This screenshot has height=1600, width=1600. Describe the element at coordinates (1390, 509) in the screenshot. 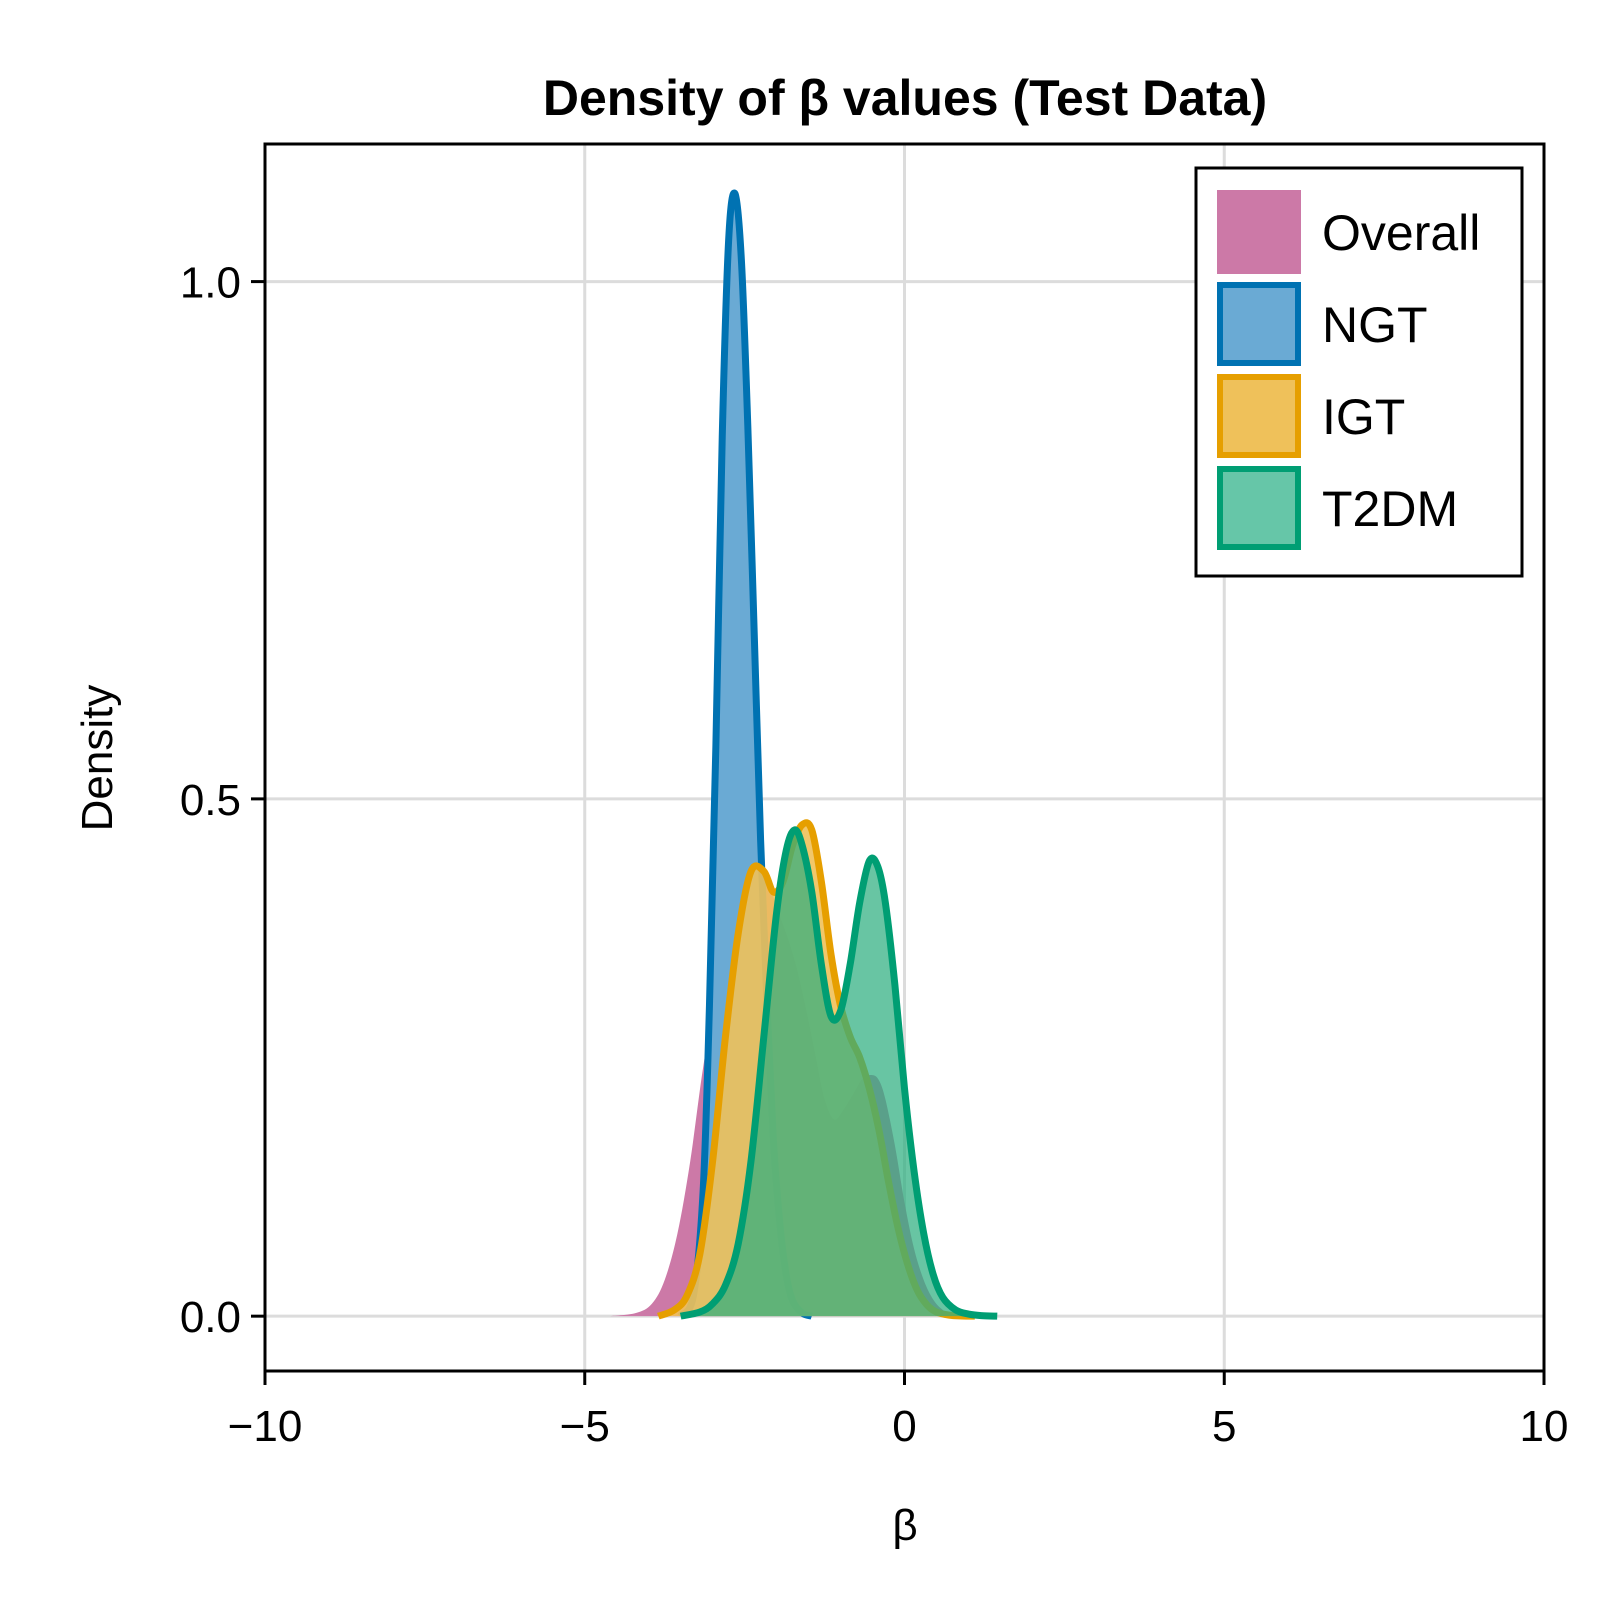

I see `legend-label-t2dm: T2DM` at that location.